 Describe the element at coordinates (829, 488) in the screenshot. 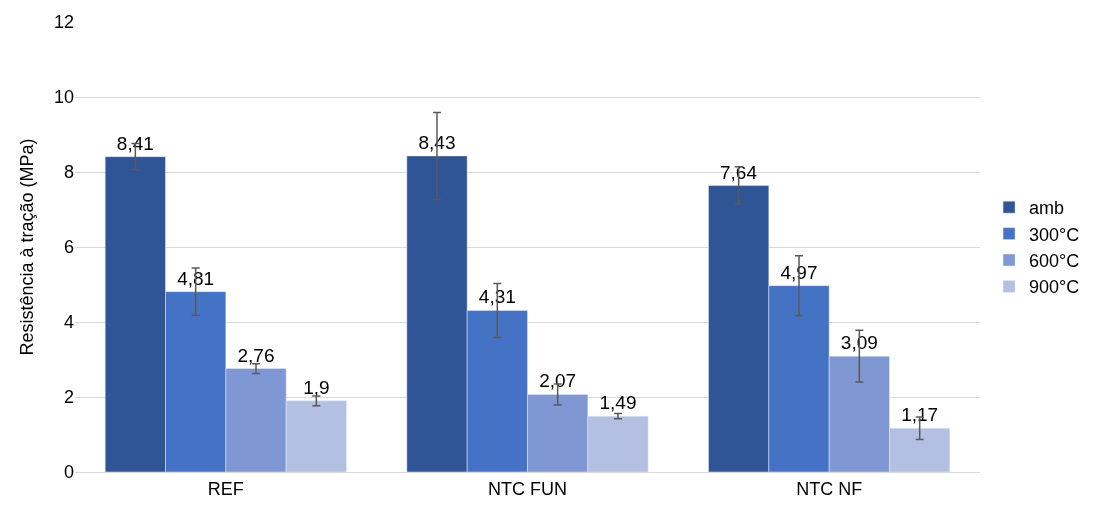

I see `x-tick-label: NTC NF` at that location.